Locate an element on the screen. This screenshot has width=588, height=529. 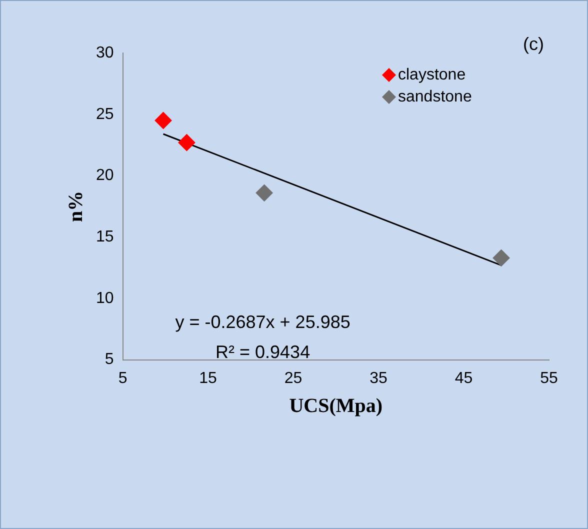
annotation: y = -0.2687x + 25.985 is located at coordinates (262, 322).